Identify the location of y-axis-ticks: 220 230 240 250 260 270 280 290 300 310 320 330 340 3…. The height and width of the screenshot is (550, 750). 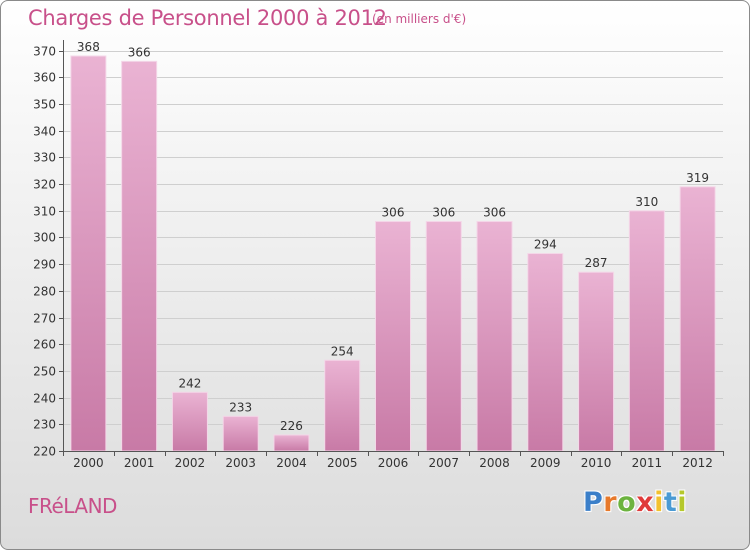
(48, 252).